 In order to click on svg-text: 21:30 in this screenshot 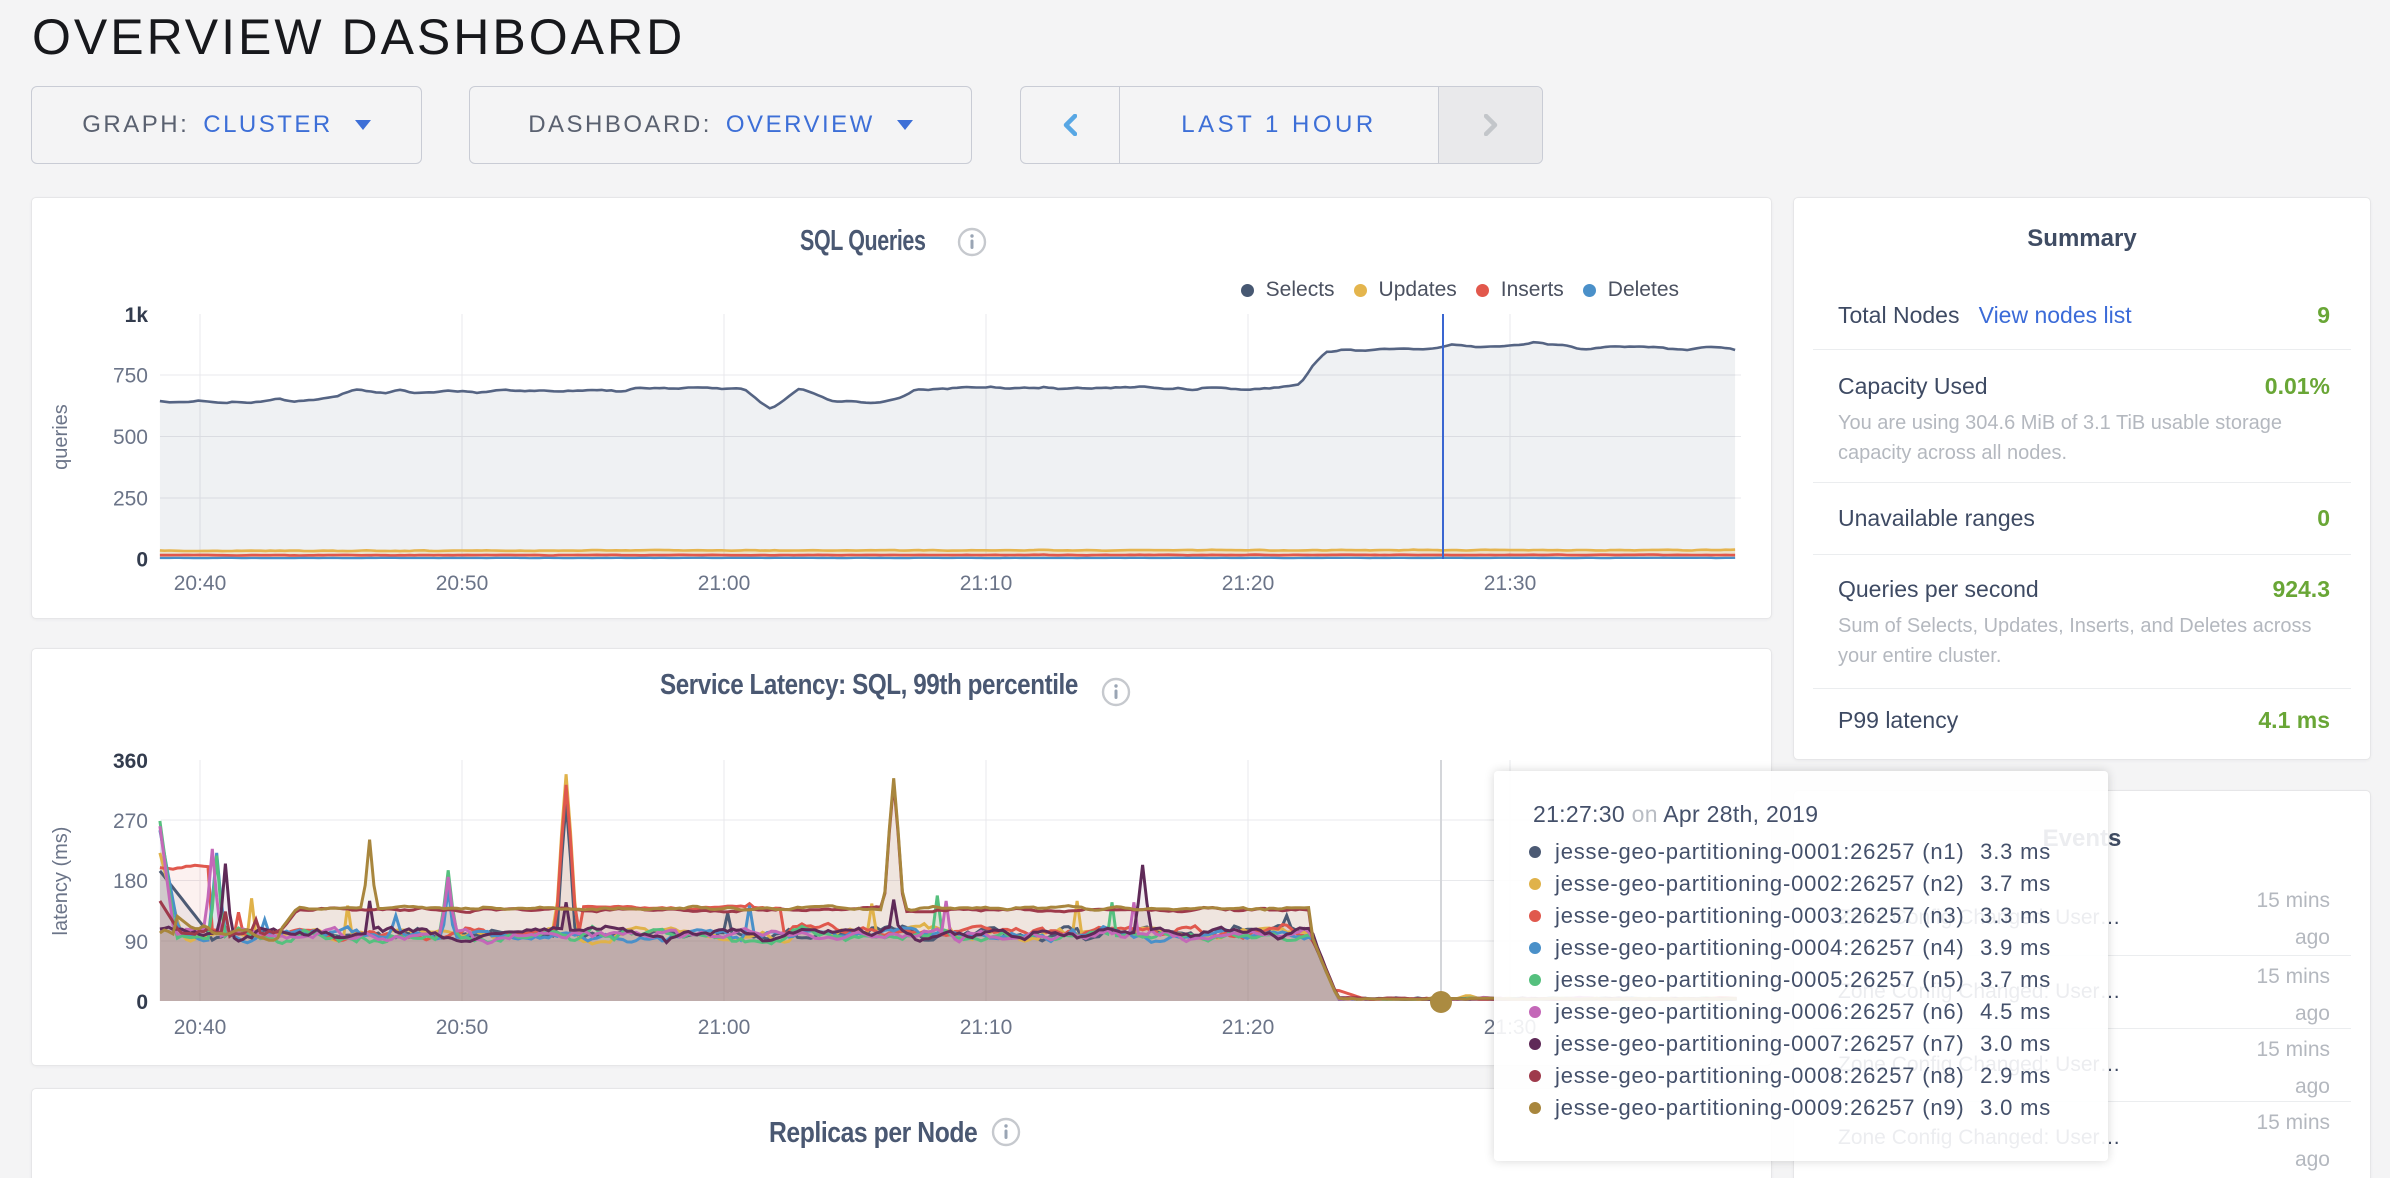, I will do `click(1510, 583)`.